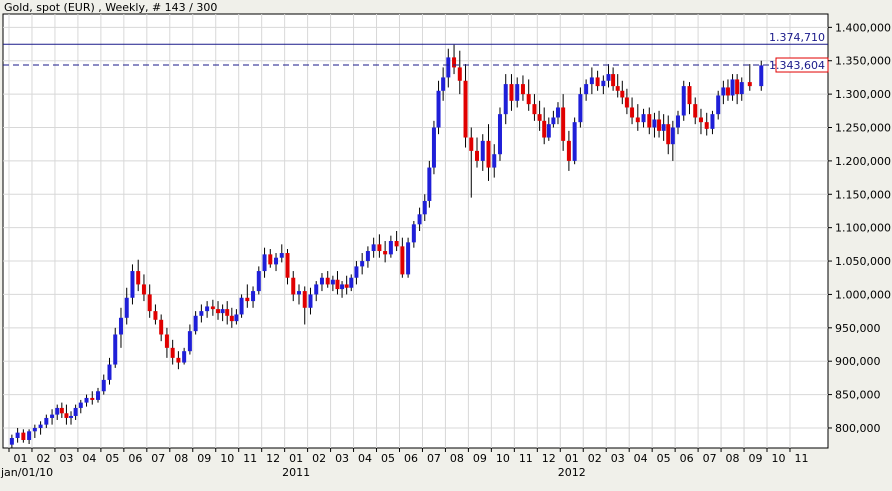 Image resolution: width=892 pixels, height=491 pixels. Describe the element at coordinates (858, 328) in the screenshot. I see `y-tick-label: 950,000` at that location.